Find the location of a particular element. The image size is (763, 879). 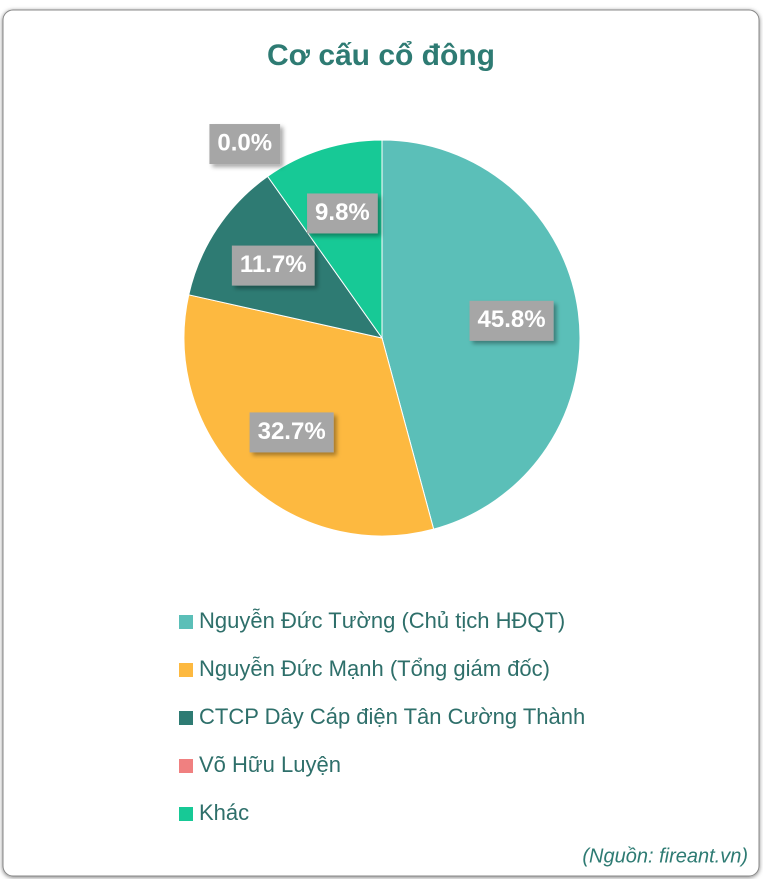

data-label: 9.8% is located at coordinates (342, 213).